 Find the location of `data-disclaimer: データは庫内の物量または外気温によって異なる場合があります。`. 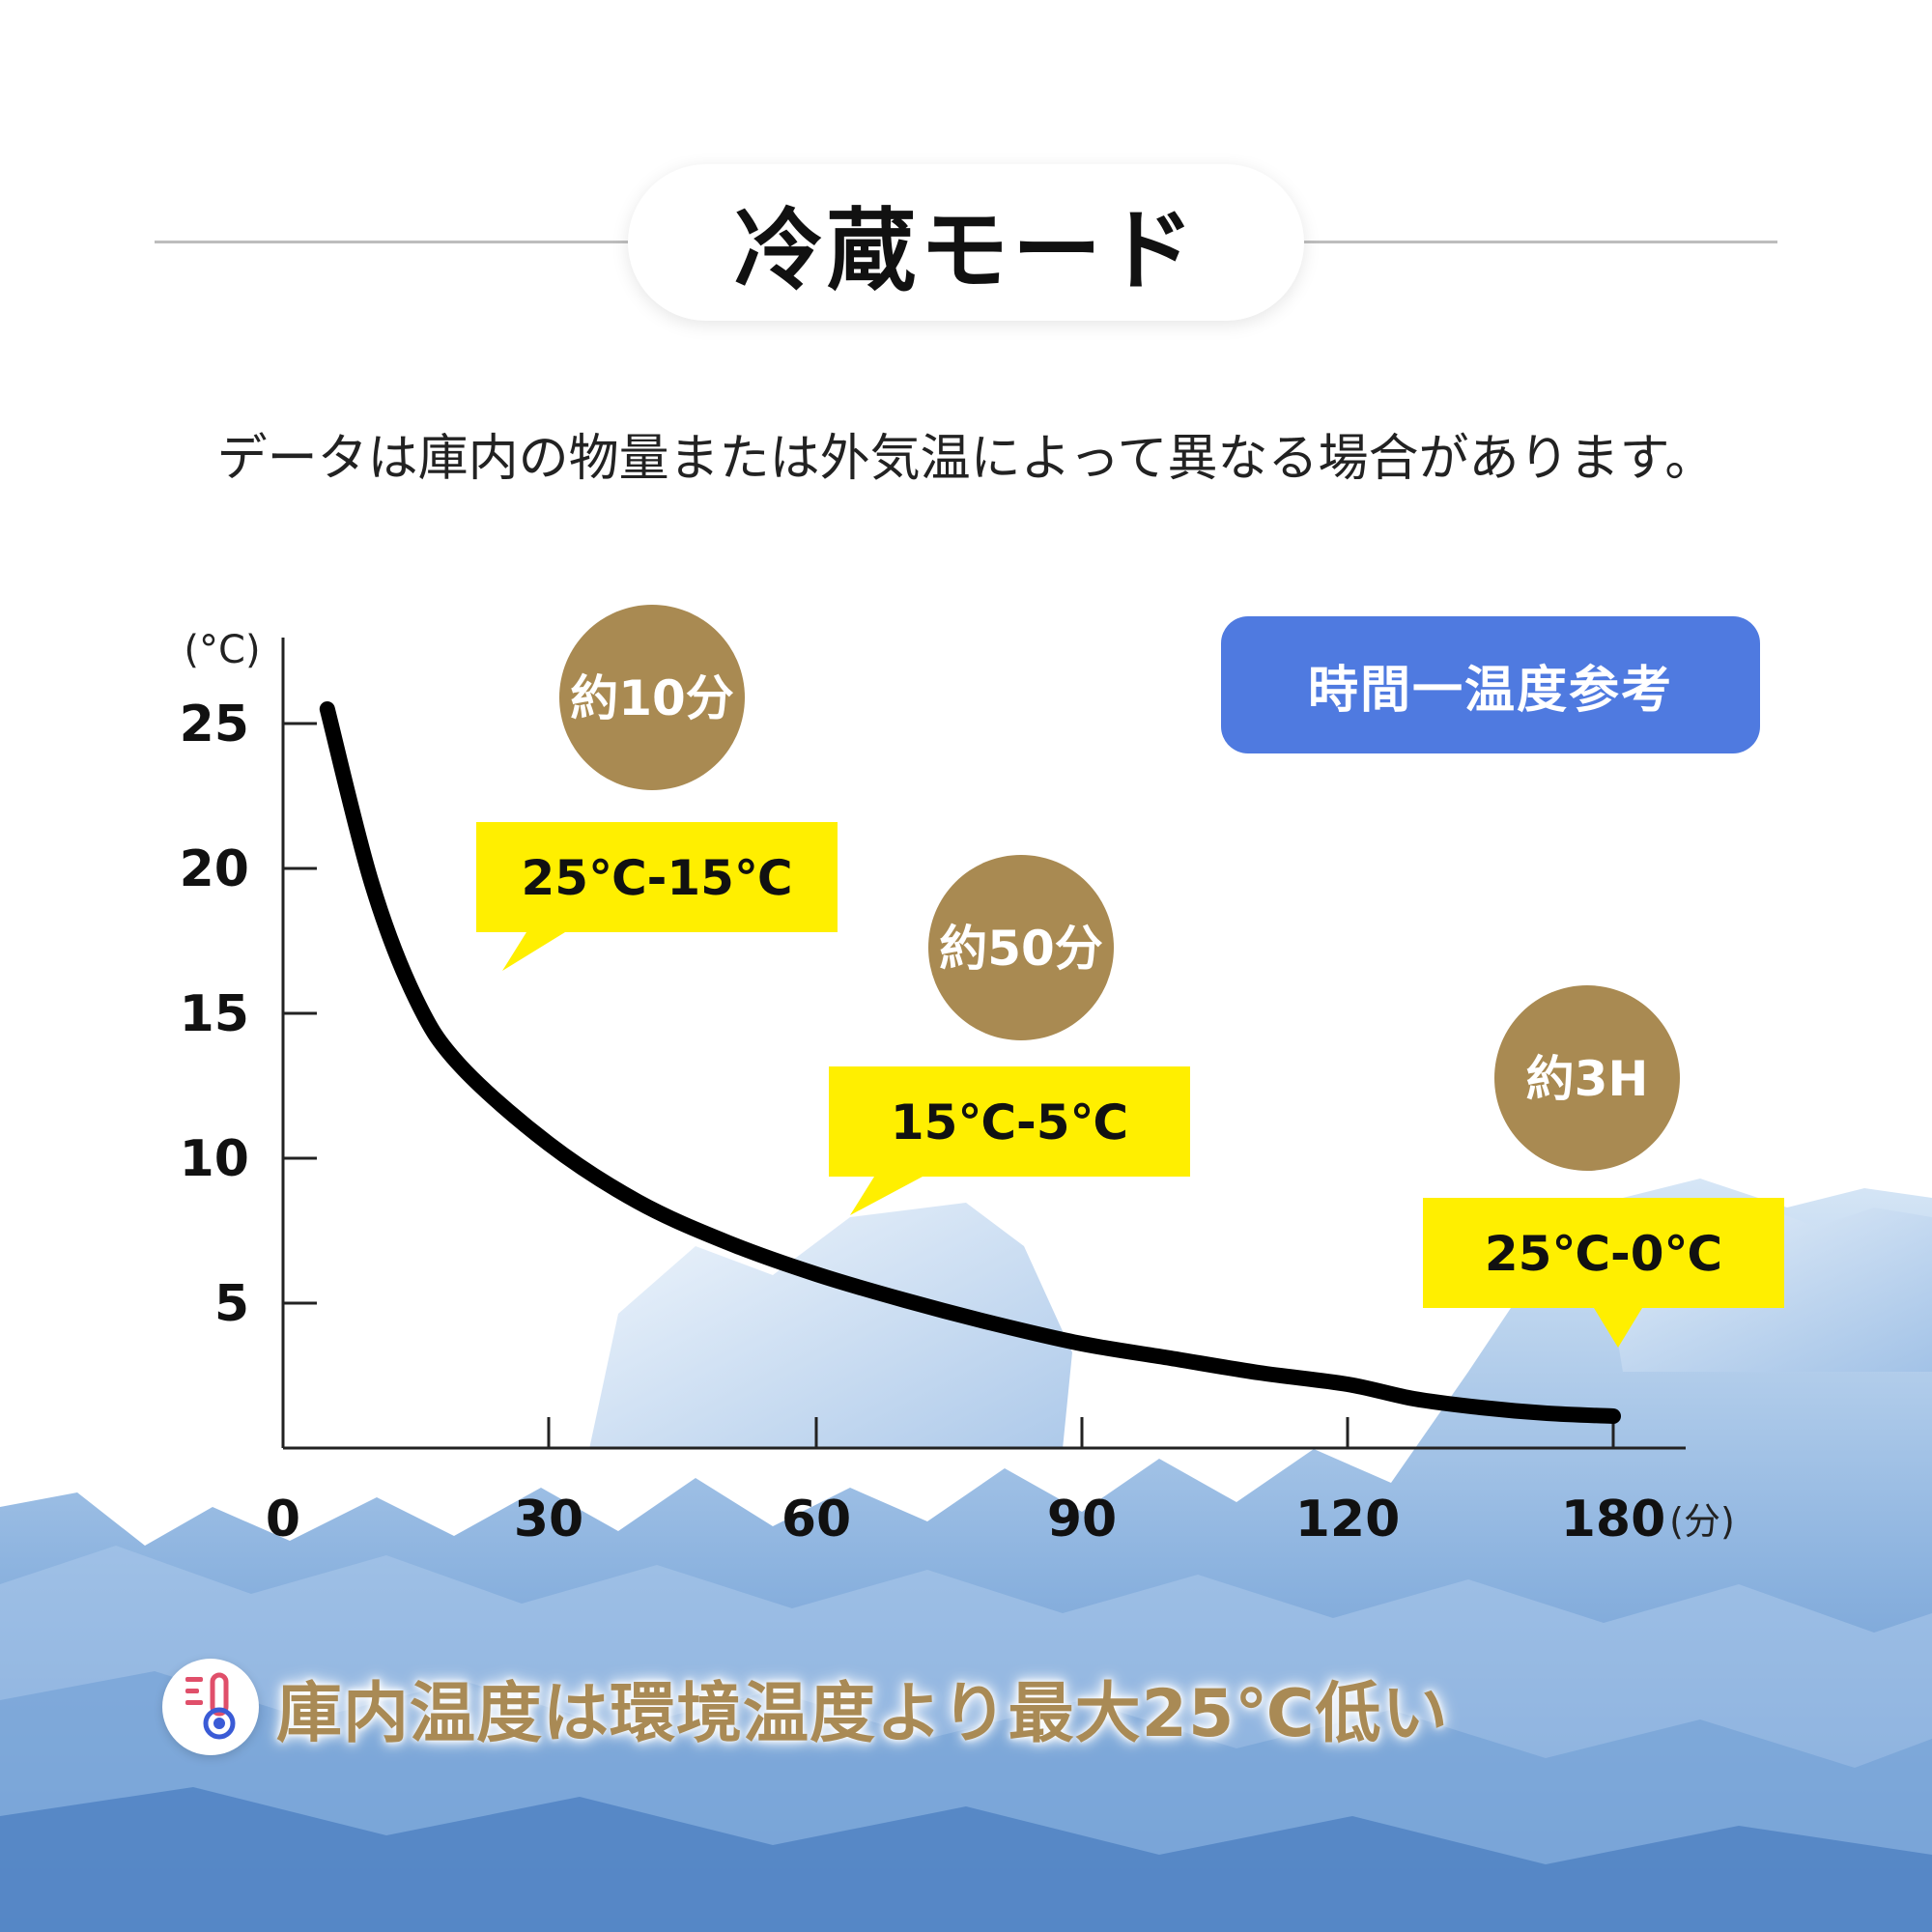

data-disclaimer: データは庫内の物量または外気温によって異なる場合があります。 is located at coordinates (966, 459).